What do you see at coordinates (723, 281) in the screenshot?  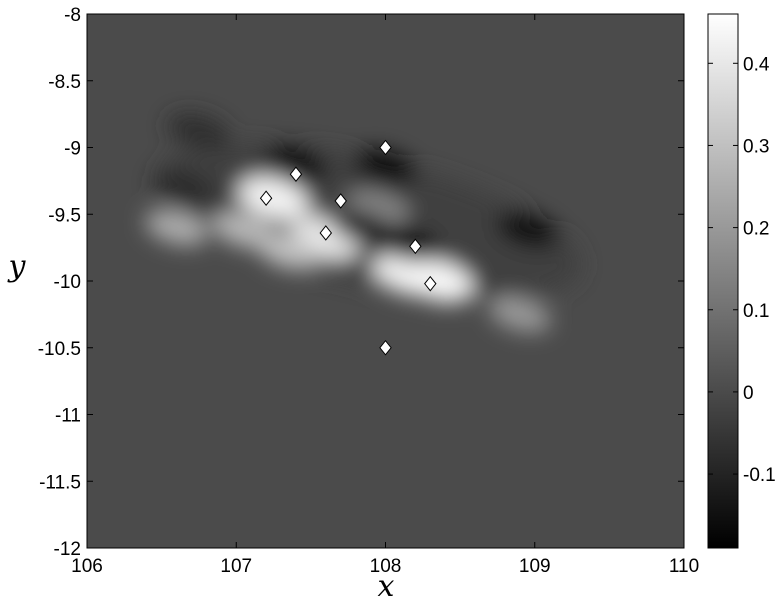 I see `colorbar-gradient` at bounding box center [723, 281].